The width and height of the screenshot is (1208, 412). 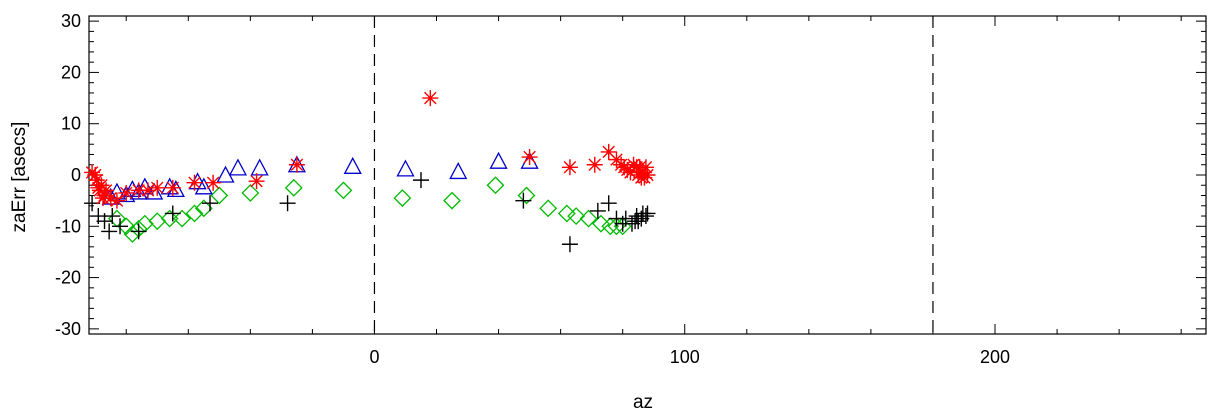 I want to click on y-tick-label: -10, so click(x=68, y=226).